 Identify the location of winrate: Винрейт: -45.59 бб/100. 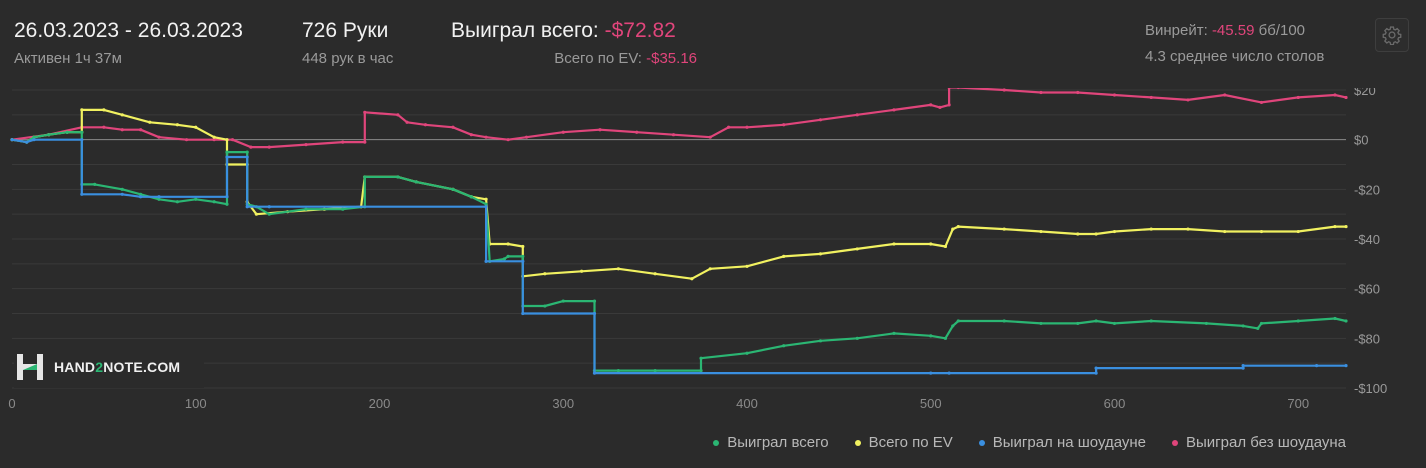
(1225, 30).